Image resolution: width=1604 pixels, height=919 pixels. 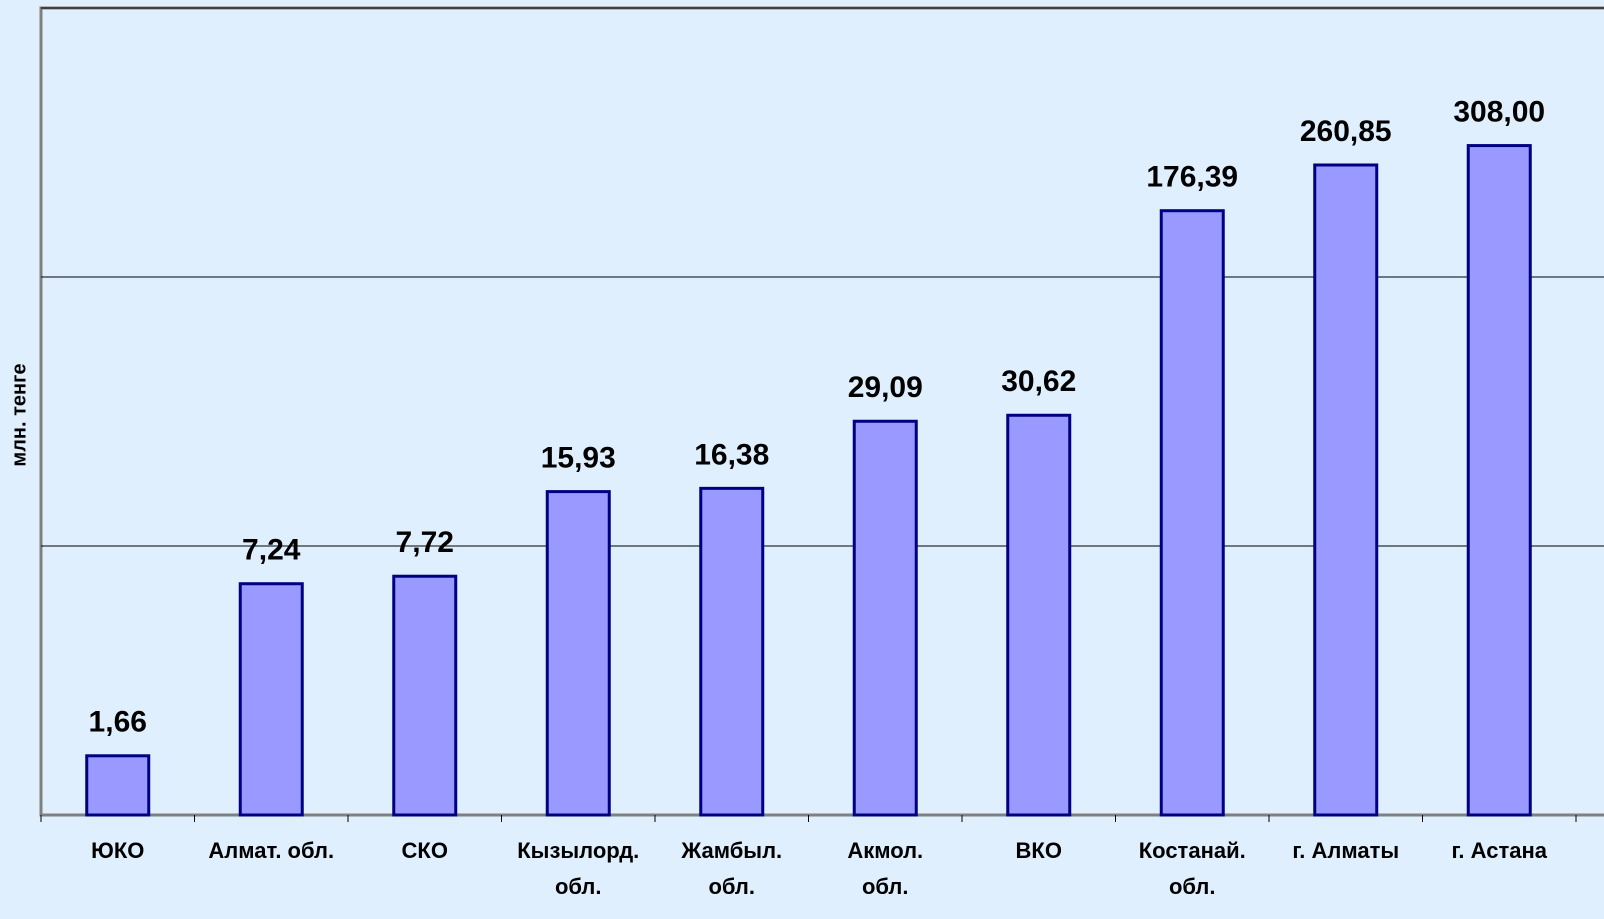 What do you see at coordinates (885, 868) in the screenshot?
I see `x-tick-label: Акмол. обл.` at bounding box center [885, 868].